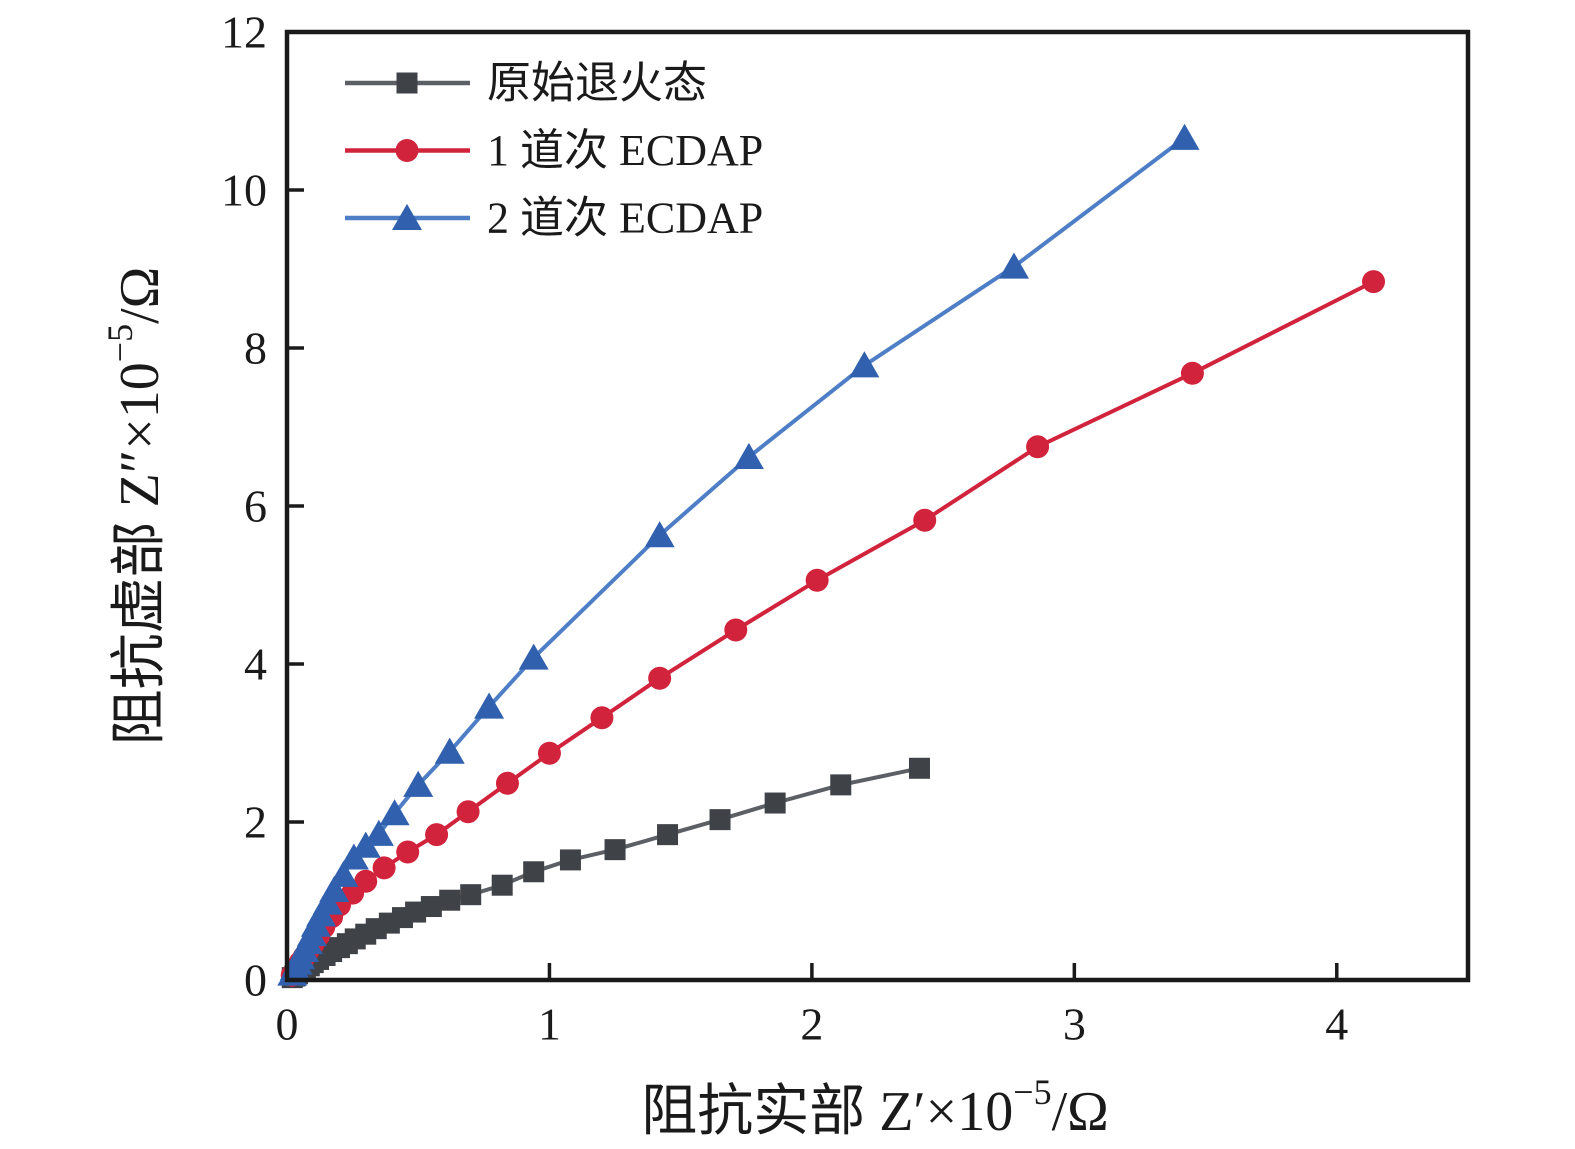 The width and height of the screenshot is (1575, 1149). I want to click on x-tick-label: 0, so click(287, 1024).